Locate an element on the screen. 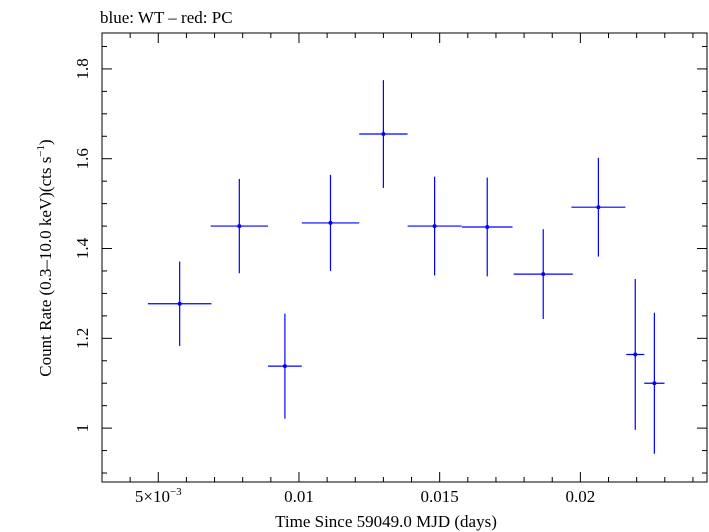 Image resolution: width=709 pixels, height=532 pixels. x-axis-tick-labels: 5×10⁻³ 0.01 0.015 0.02 is located at coordinates (365, 496).